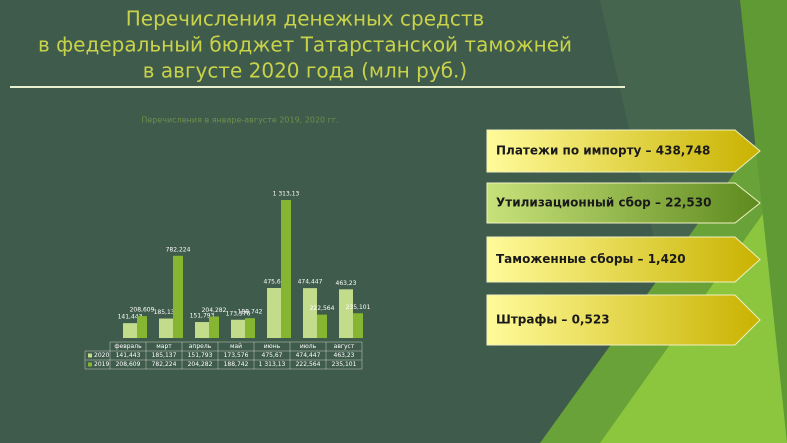 This screenshot has width=787, height=443. I want to click on value-label: 204,282, so click(214, 310).